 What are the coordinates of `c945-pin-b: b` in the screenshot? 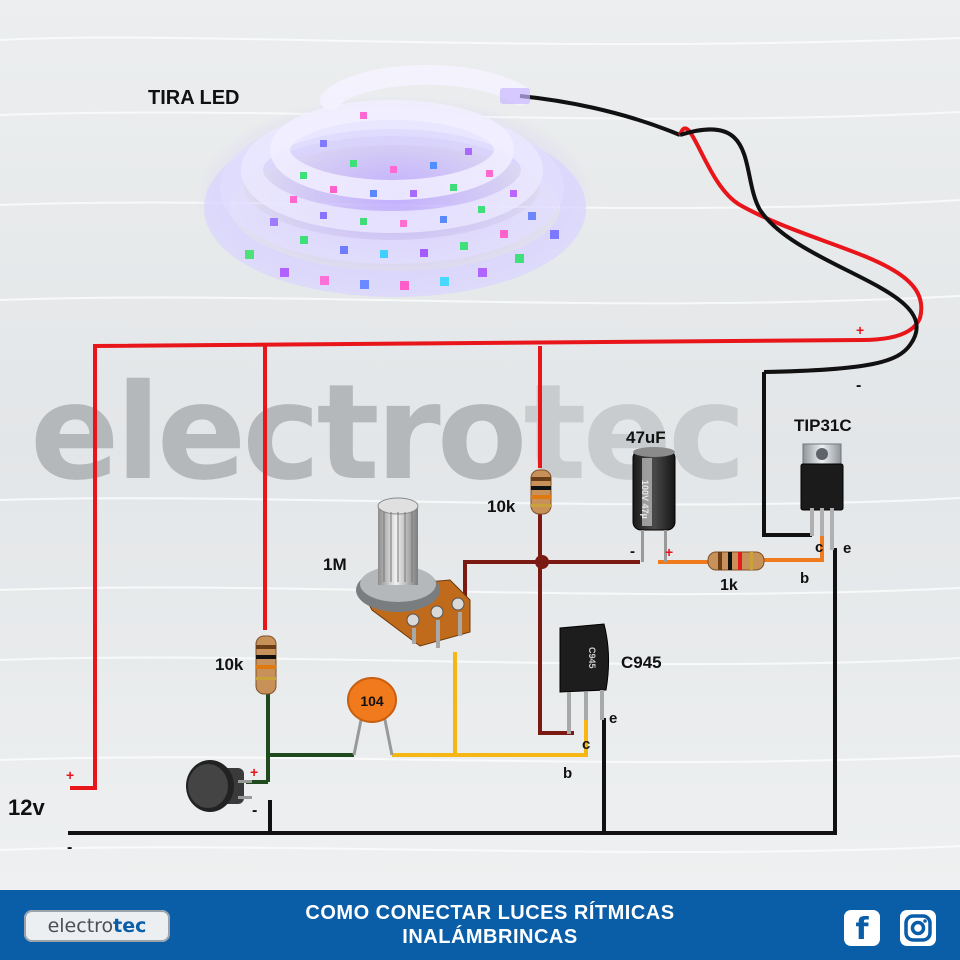 It's located at (567, 773).